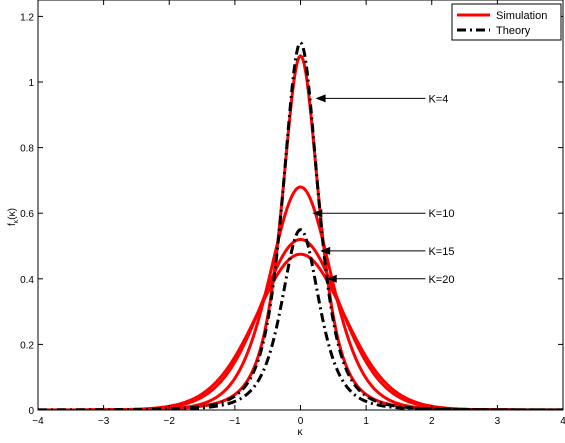 This screenshot has width=565, height=443. I want to click on x-tick-label: 4, so click(562, 421).